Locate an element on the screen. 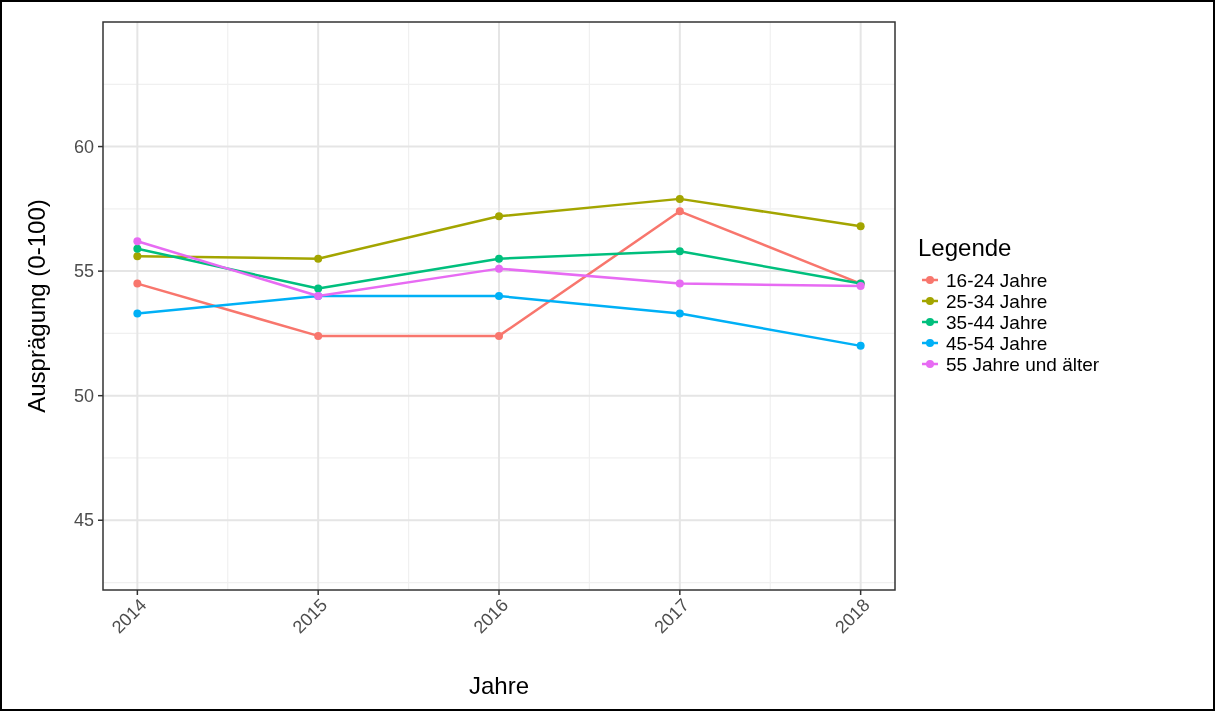 This screenshot has height=711, width=1215. x-axis-title: Jahre is located at coordinates (499, 685).